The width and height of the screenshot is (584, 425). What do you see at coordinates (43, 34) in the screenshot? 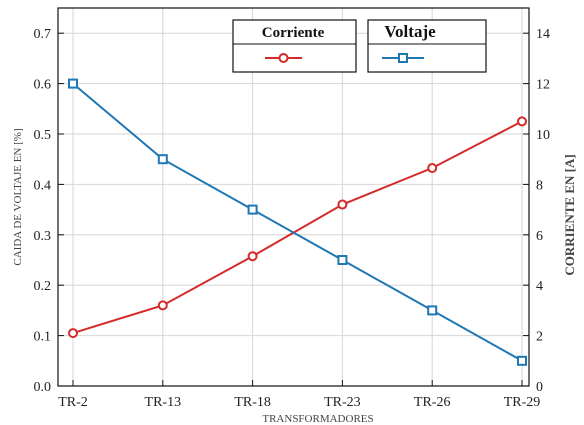
I see `left-tick-label: 0.7` at bounding box center [43, 34].